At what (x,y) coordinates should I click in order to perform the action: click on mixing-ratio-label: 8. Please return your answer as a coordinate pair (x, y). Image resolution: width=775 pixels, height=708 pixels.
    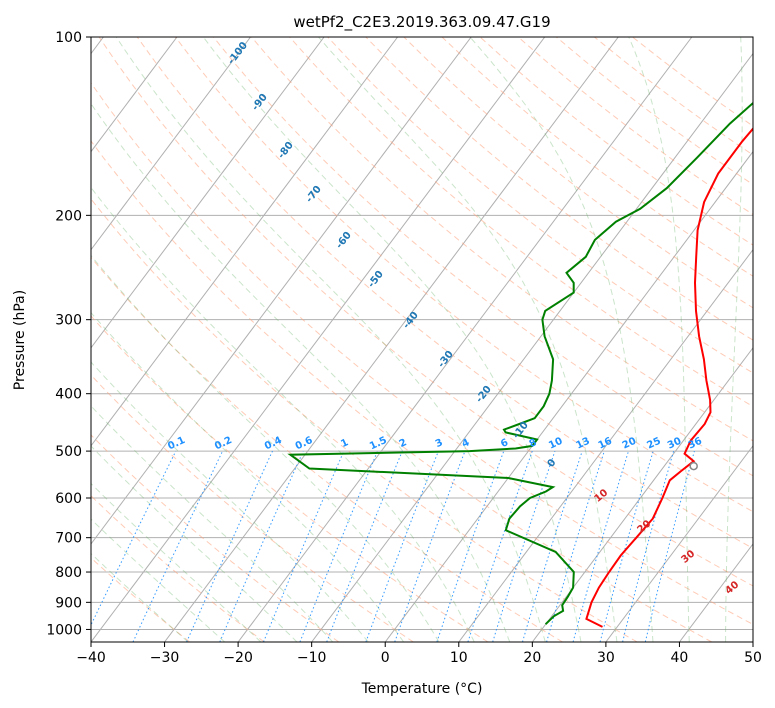
    Looking at the image, I should click on (533, 443).